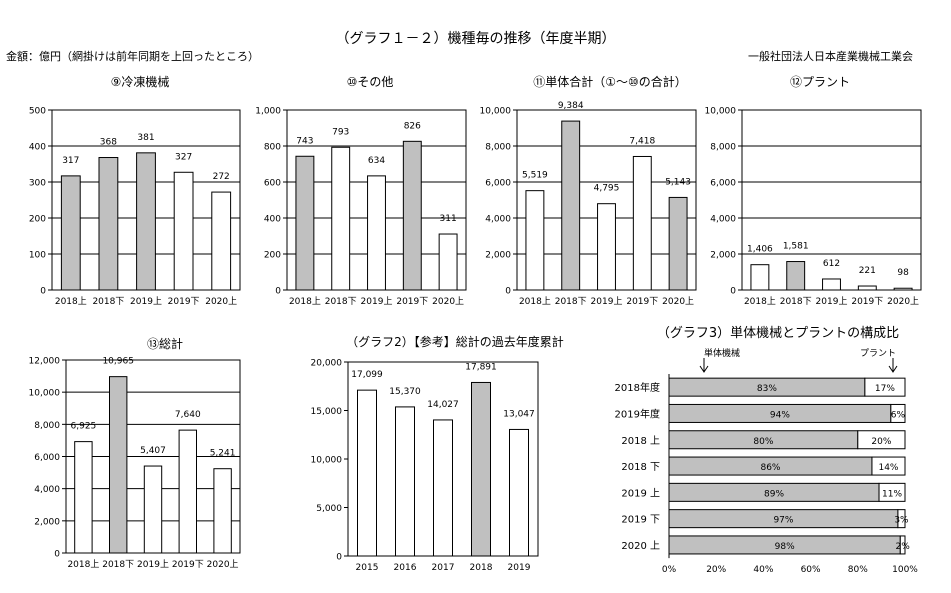 This screenshot has height=593, width=951. What do you see at coordinates (272, 256) in the screenshot?
I see `y-tick-label-other: 200` at bounding box center [272, 256].